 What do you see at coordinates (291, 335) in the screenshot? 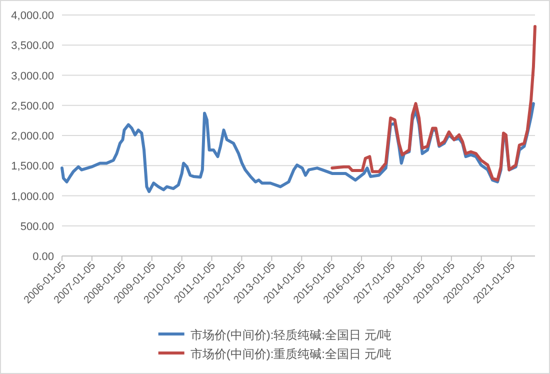
I see `legend-label: 市场价(中间价):轻质纯碱:全国日 元/吨` at bounding box center [291, 335].